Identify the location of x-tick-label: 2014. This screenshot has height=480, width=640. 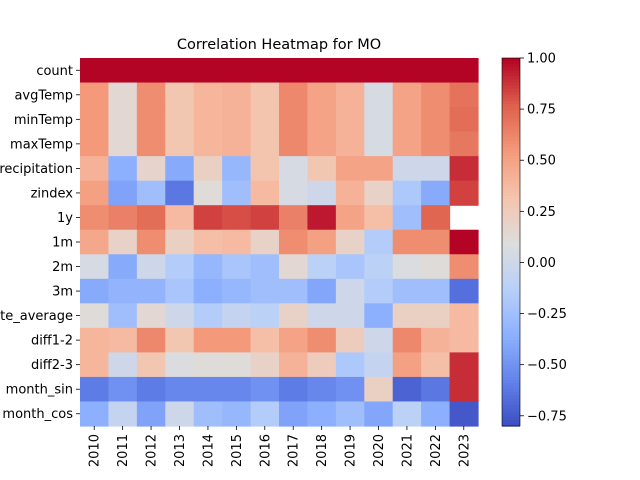
(208, 450).